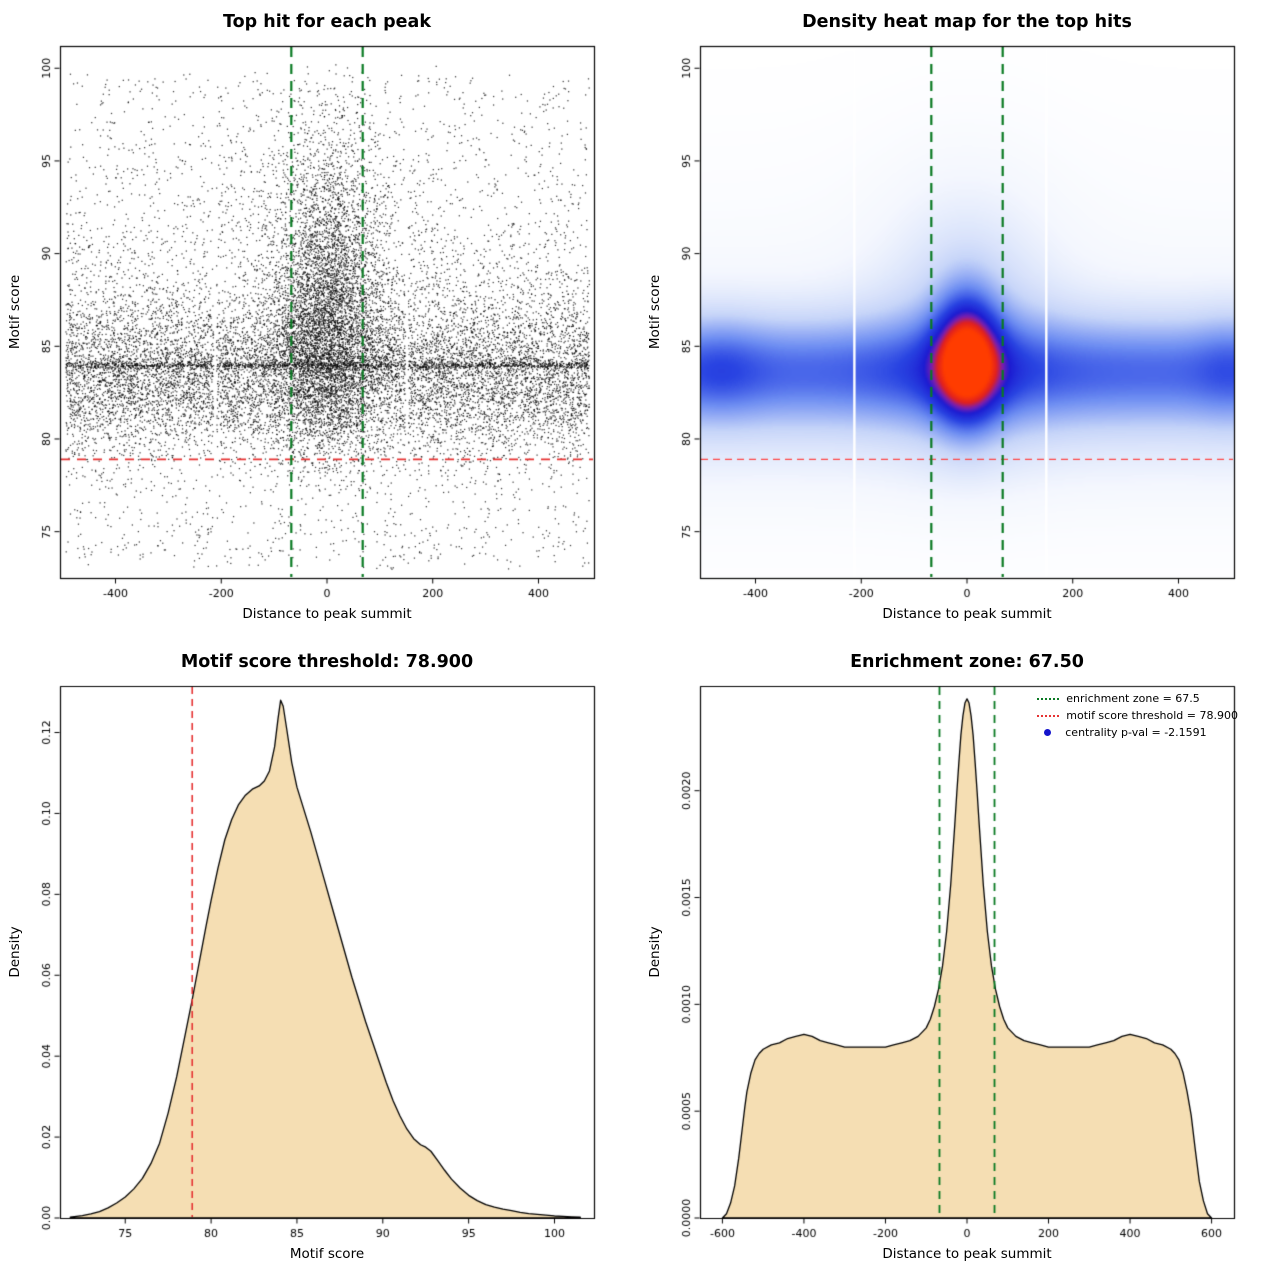 Image resolution: width=1280 pixels, height=1280 pixels. Describe the element at coordinates (1048, 732) in the screenshot. I see `dot-swatch-blue` at that location.